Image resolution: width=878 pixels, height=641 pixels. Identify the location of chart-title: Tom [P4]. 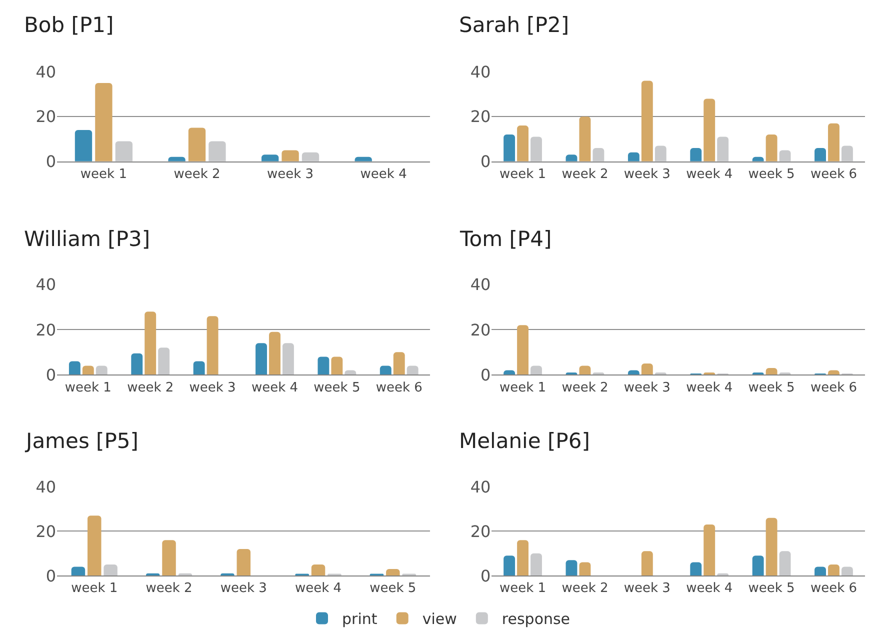
(505, 239).